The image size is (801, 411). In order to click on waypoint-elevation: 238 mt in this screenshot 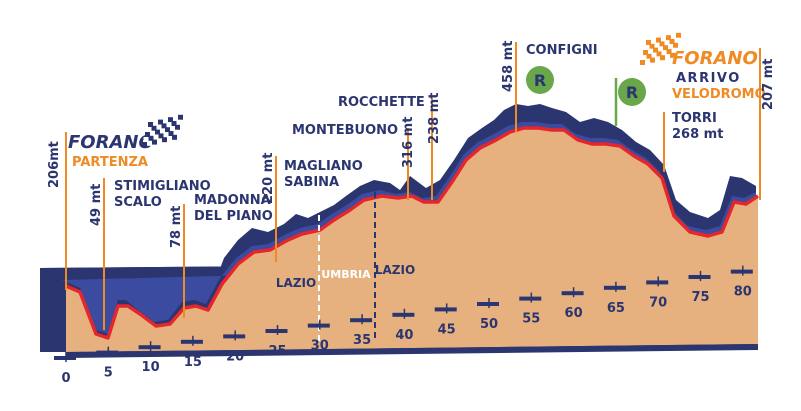, I will do `click(434, 118)`.